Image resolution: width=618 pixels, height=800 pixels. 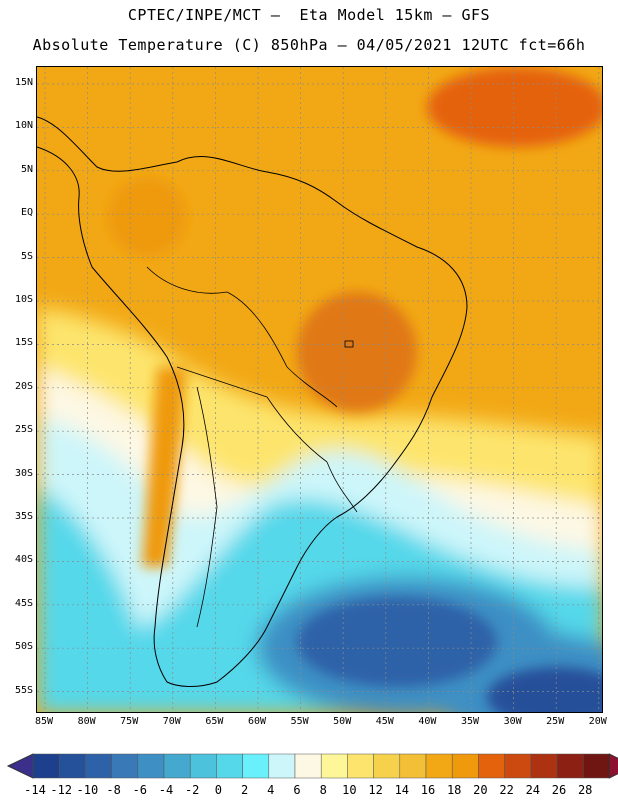 I want to click on lon-label: 35W, so click(x=470, y=721).